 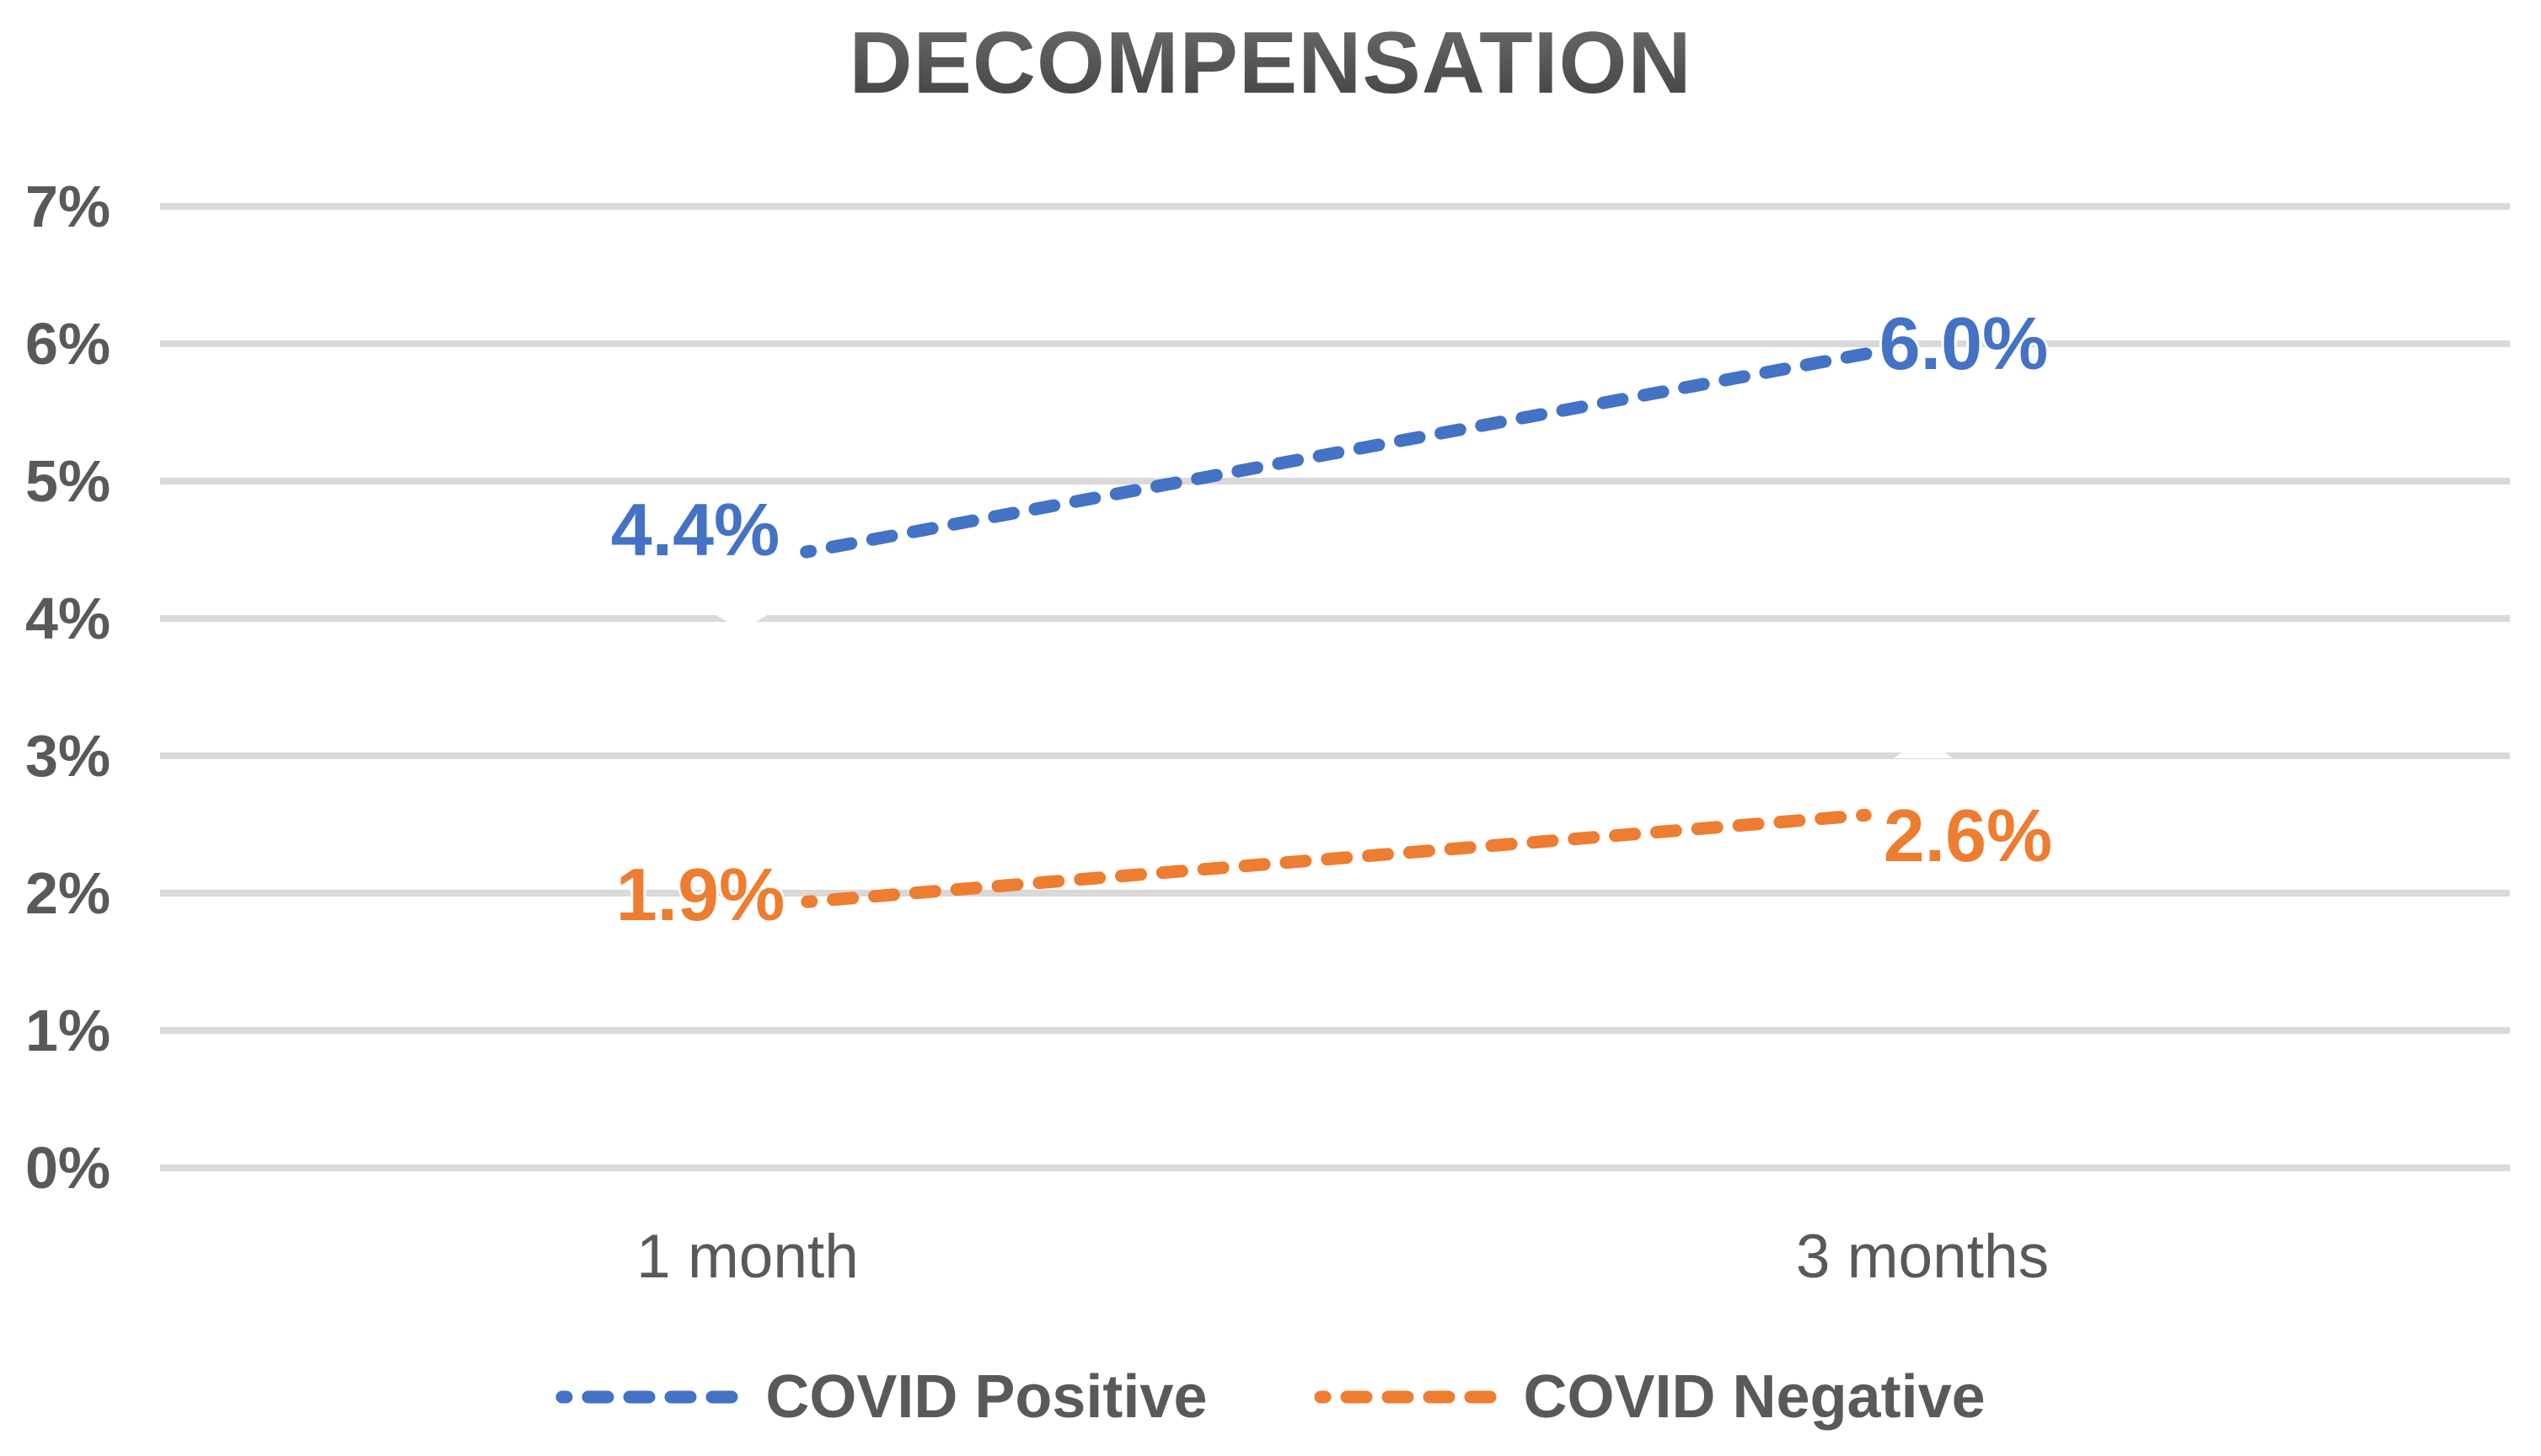 What do you see at coordinates (68, 893) in the screenshot?
I see `y-tick-label: 2%` at bounding box center [68, 893].